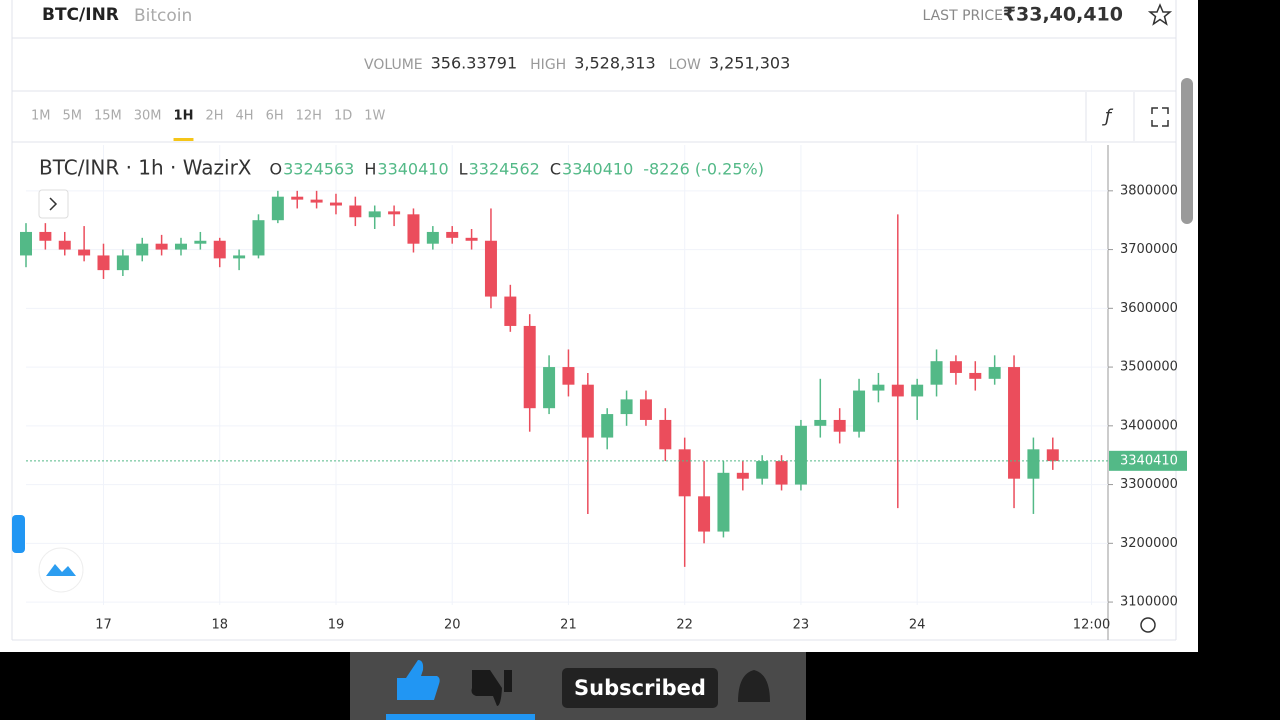 The width and height of the screenshot is (1280, 720). What do you see at coordinates (370, 169) in the screenshot?
I see `legend-ohlc-label: H` at bounding box center [370, 169].